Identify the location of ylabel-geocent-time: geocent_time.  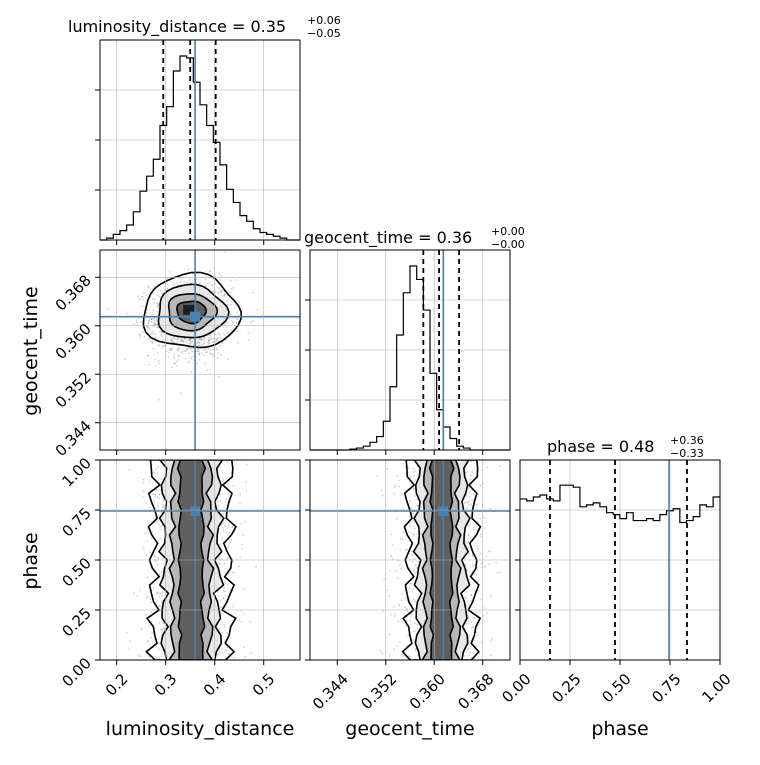
(31, 350).